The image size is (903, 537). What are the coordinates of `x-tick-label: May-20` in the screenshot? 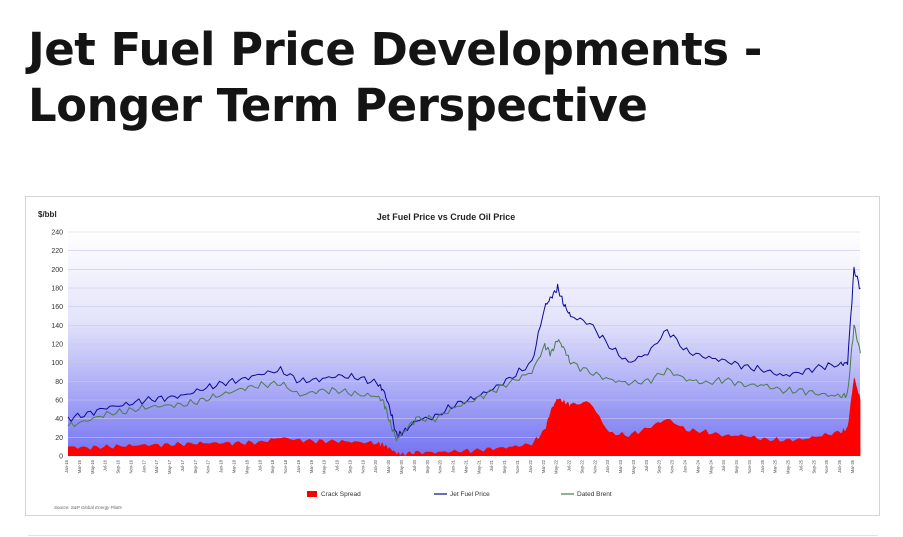 It's located at (401, 466).